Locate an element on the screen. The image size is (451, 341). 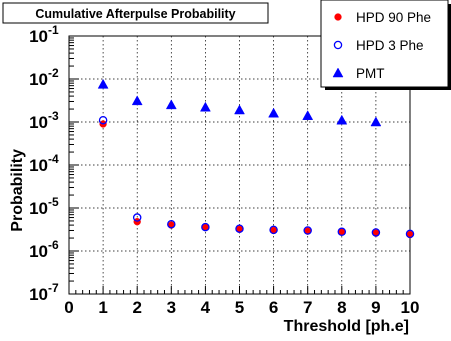
x-tick-label: 0 is located at coordinates (68, 307).